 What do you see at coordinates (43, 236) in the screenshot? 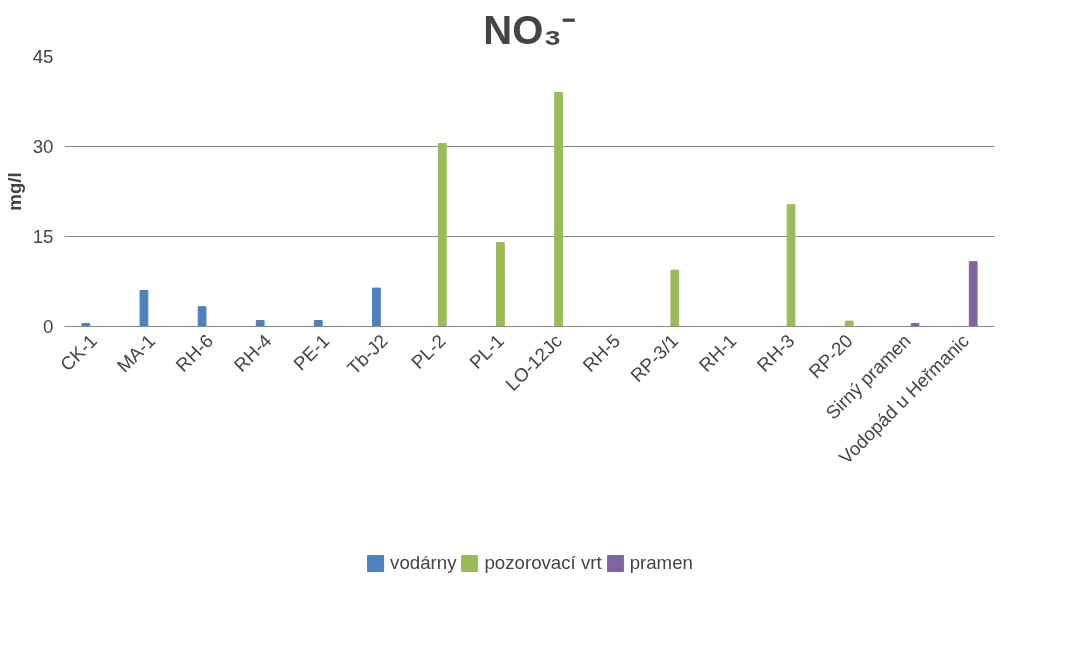
I see `y-tick-label: 15` at bounding box center [43, 236].